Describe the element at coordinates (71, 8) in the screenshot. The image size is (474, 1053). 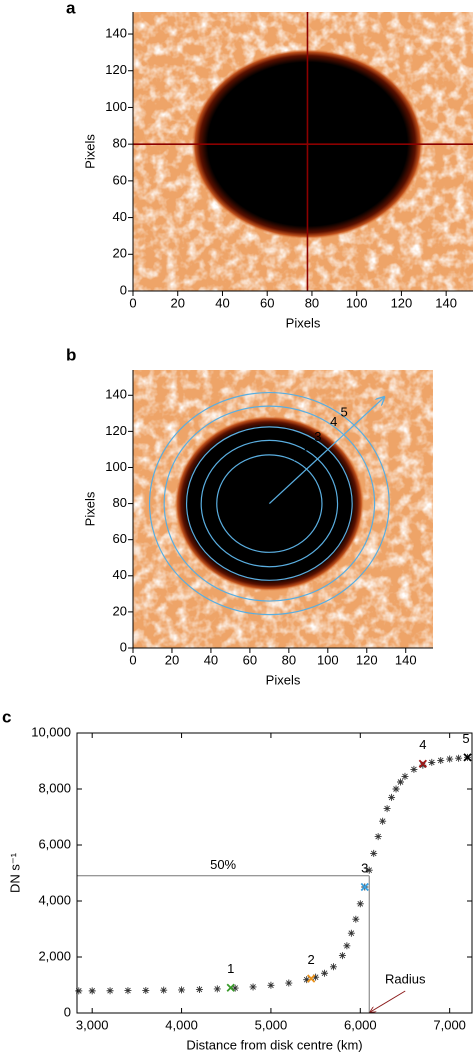
I see `panel-label: a` at that location.